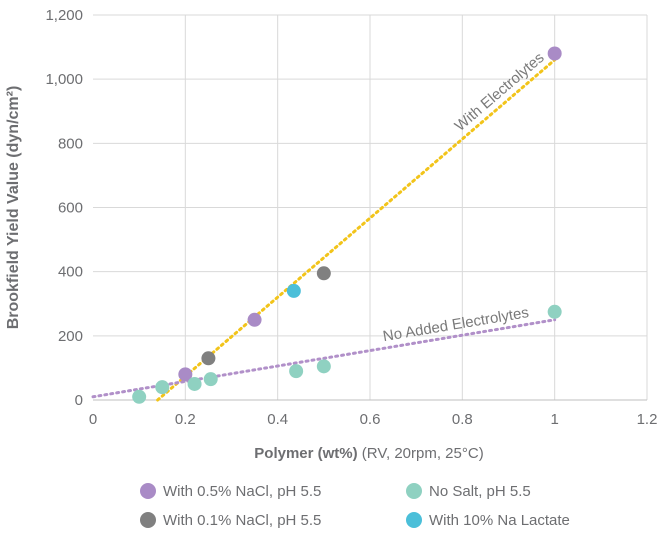  Describe the element at coordinates (242, 491) in the screenshot. I see `legend-label: With 0.5% NaCl, pH 5.5` at that location.